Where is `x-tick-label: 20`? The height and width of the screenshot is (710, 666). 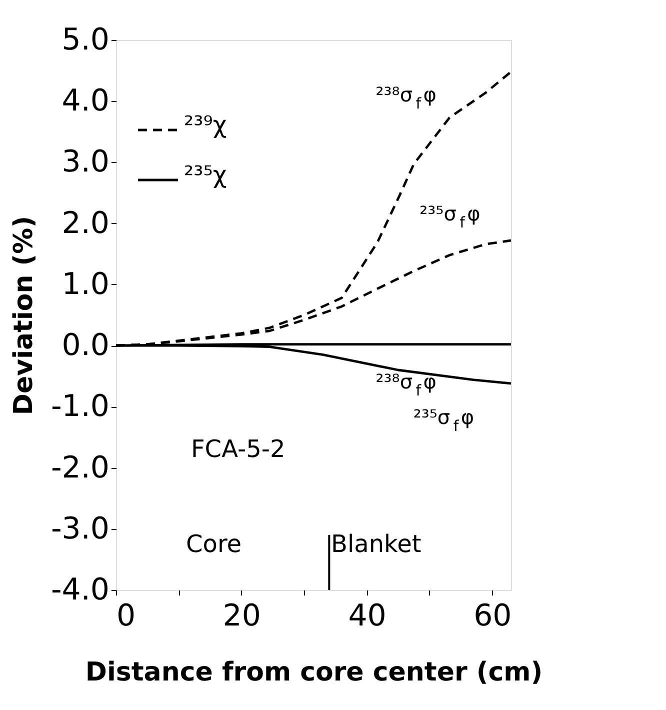 x-tick-label: 20 is located at coordinates (241, 616).